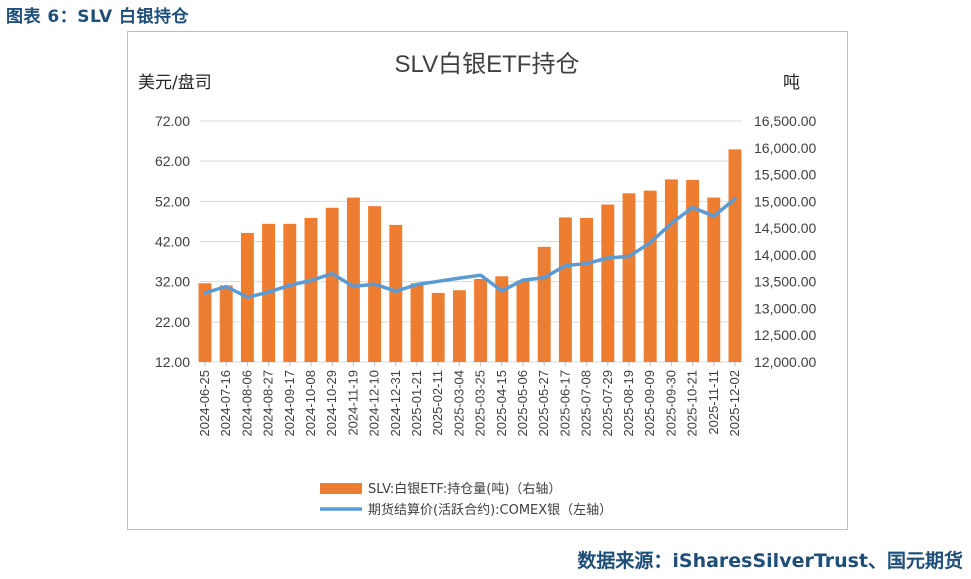 The image size is (971, 579). What do you see at coordinates (543, 403) in the screenshot?
I see `x-tick-label: 2025-05-27` at bounding box center [543, 403].